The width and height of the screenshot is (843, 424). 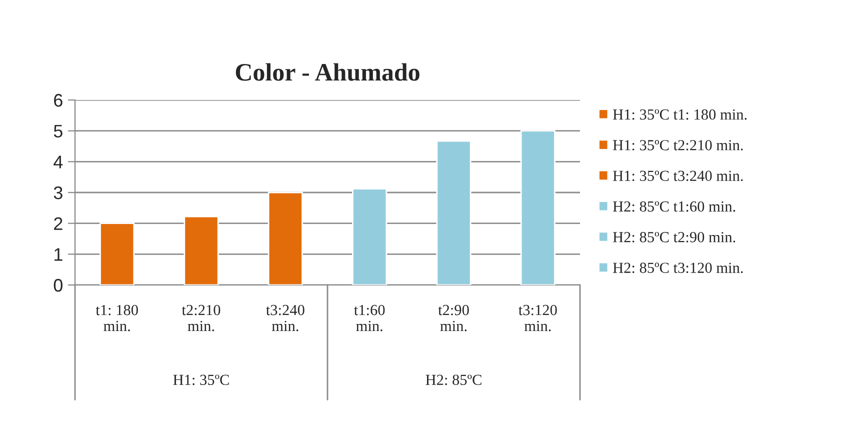 What do you see at coordinates (677, 145) in the screenshot?
I see `legend-label: H1: 35ºC t2:210 min.` at bounding box center [677, 145].